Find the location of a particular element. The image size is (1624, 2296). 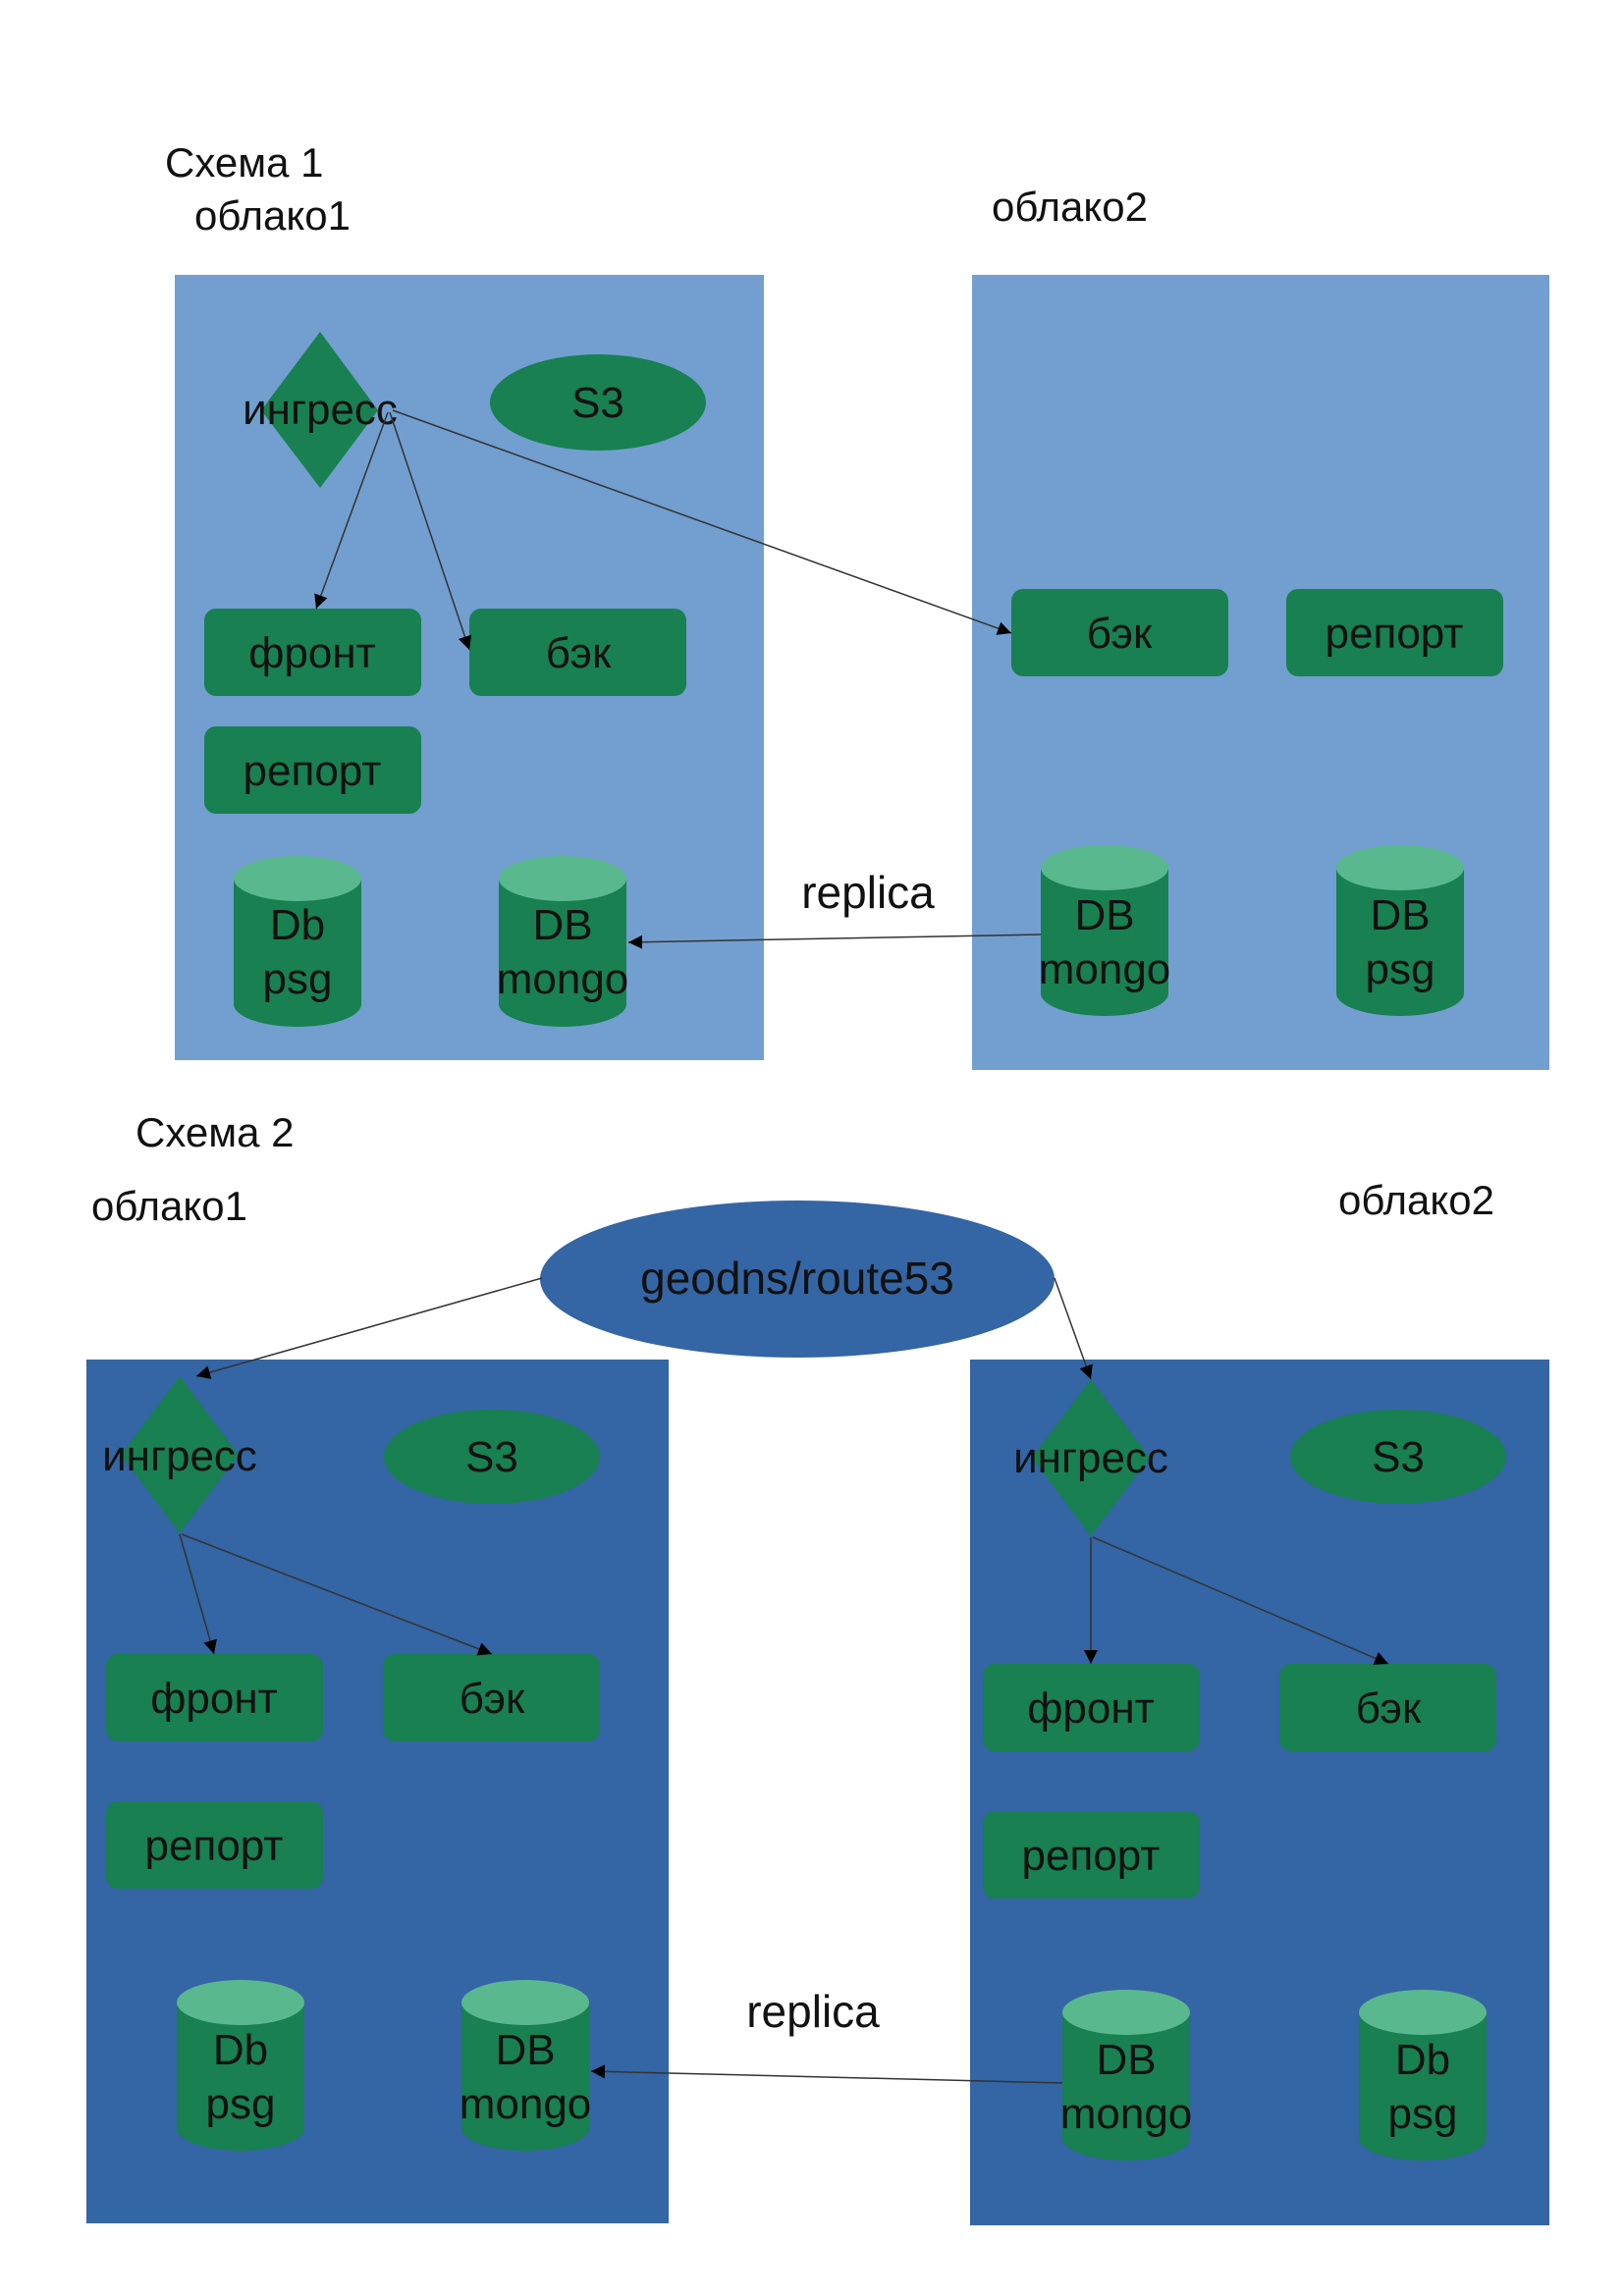

schema2-cloud2-db-psg-line2: psg is located at coordinates (1423, 2114).